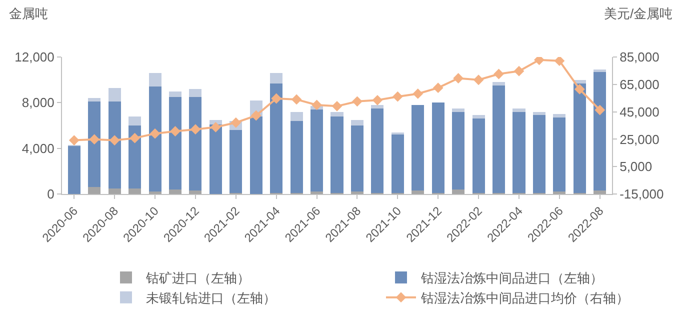  What do you see at coordinates (197, 278) in the screenshot?
I see `legend-label: 钴矿进口（左轴）` at bounding box center [197, 278].